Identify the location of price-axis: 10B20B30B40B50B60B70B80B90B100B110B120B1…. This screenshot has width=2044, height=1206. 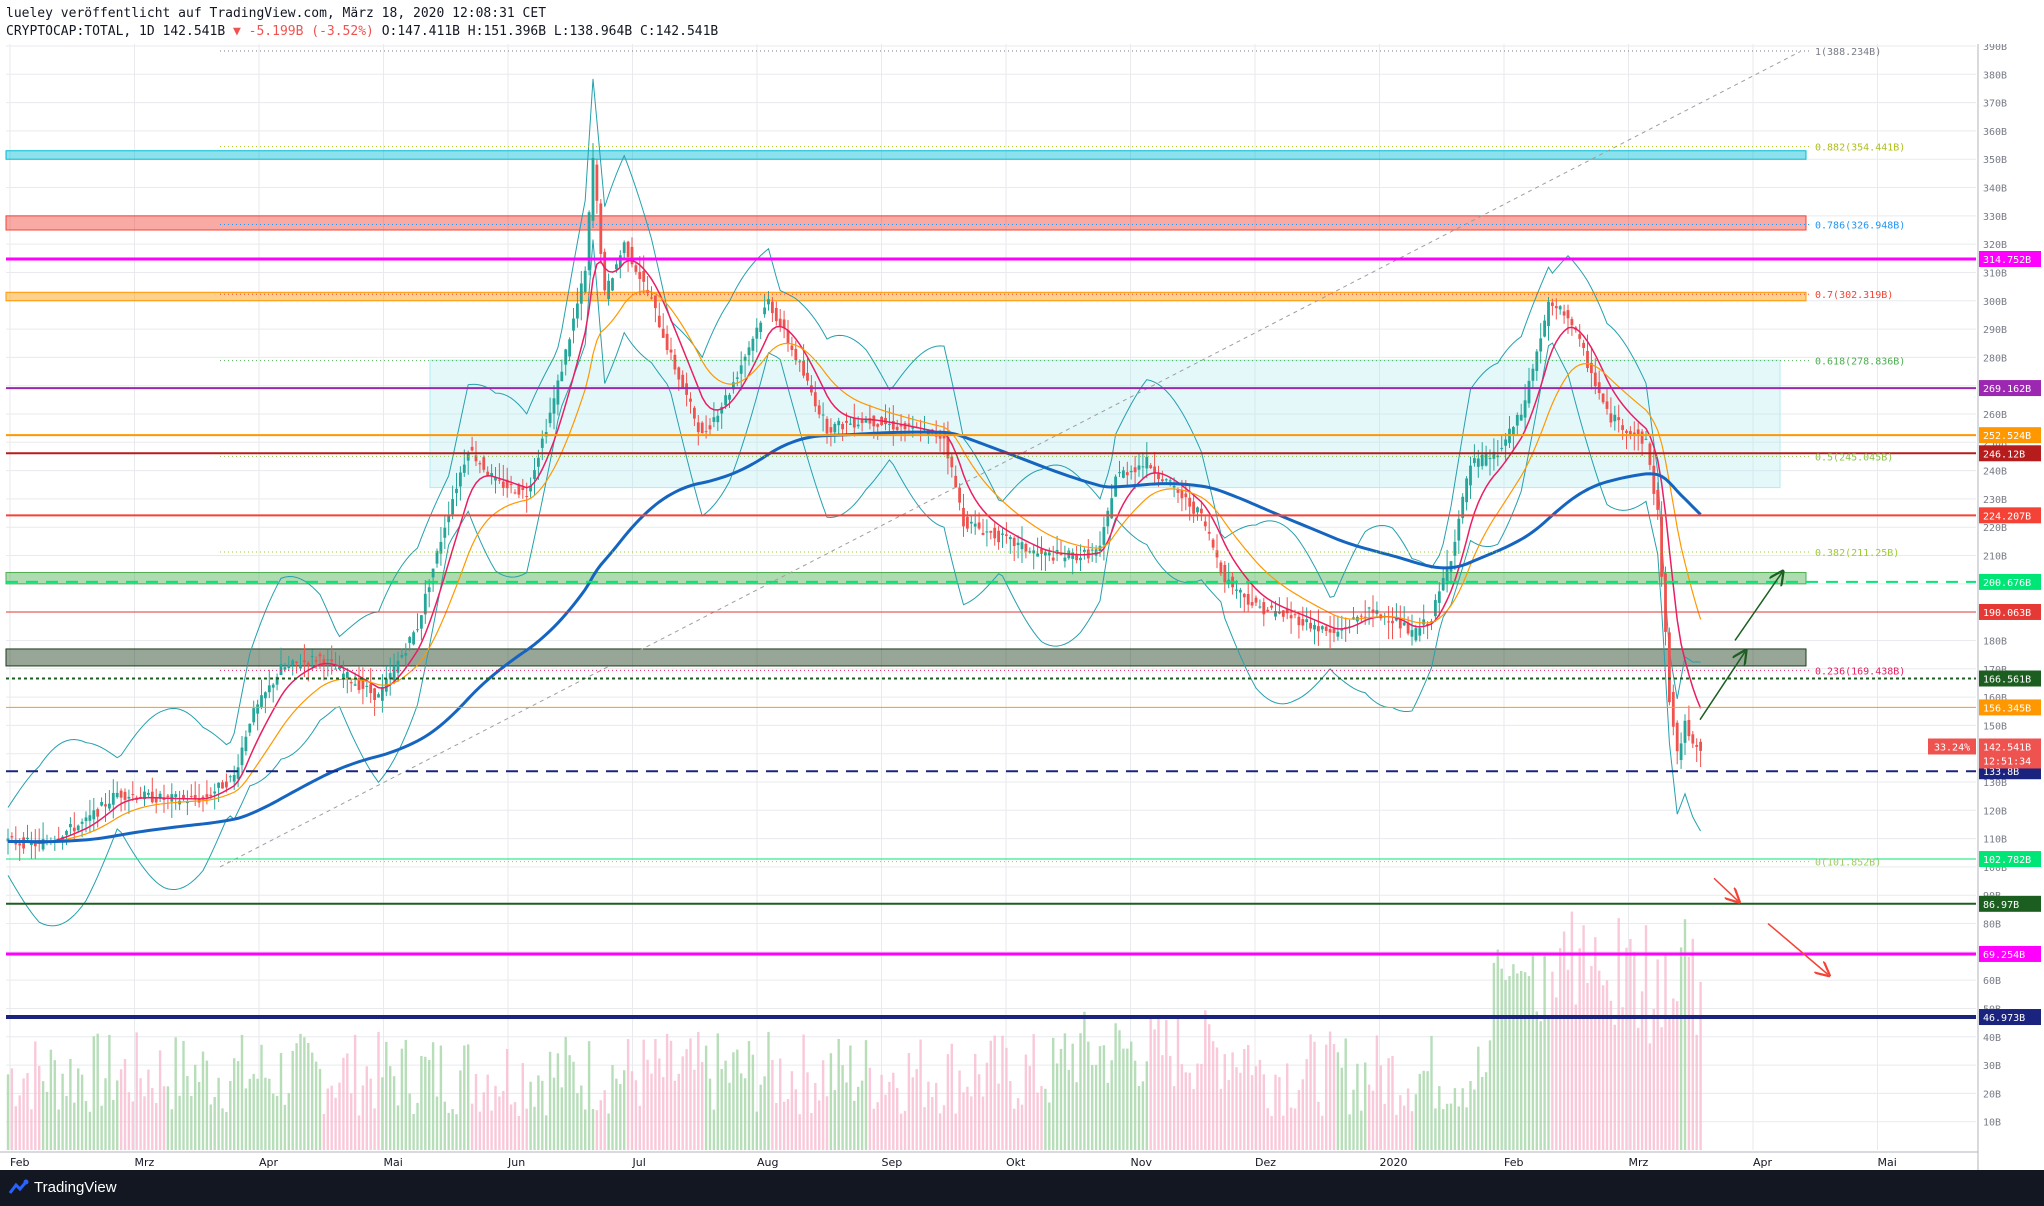
(1986, 607).